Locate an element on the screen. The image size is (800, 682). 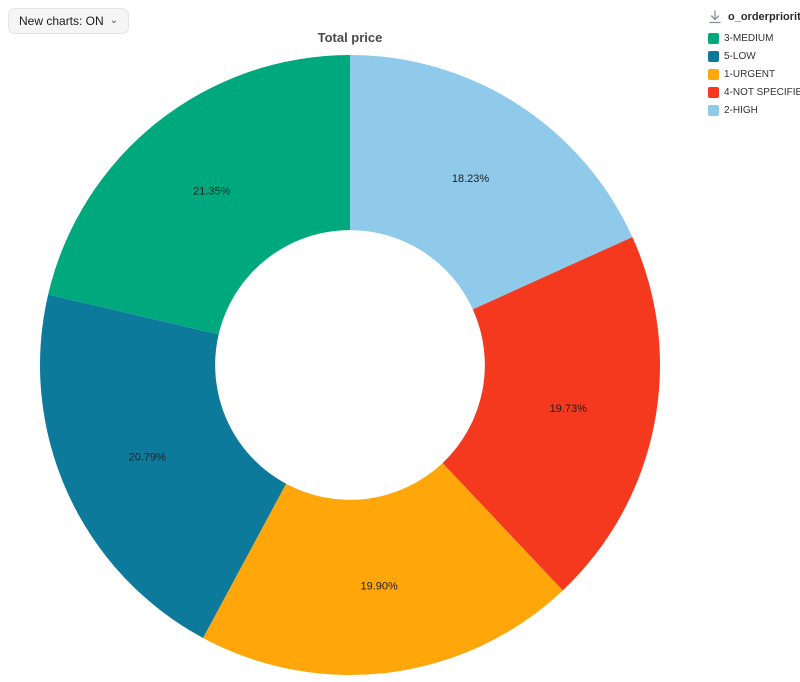
slice-percentage-label: 19.73% is located at coordinates (569, 409).